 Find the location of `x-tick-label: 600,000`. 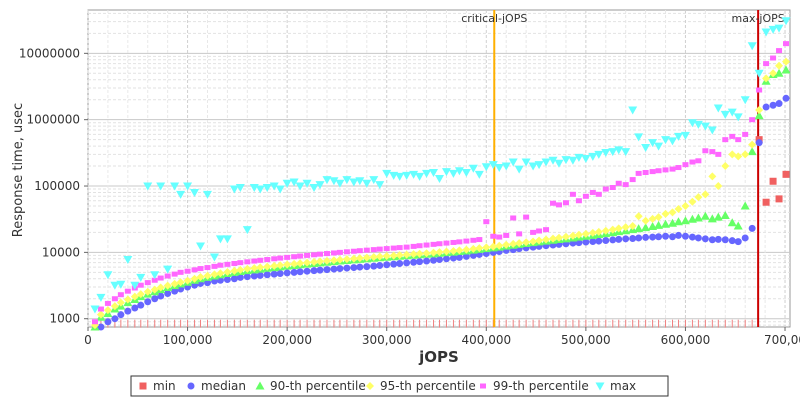

x-tick-label: 600,000 is located at coordinates (686, 340).